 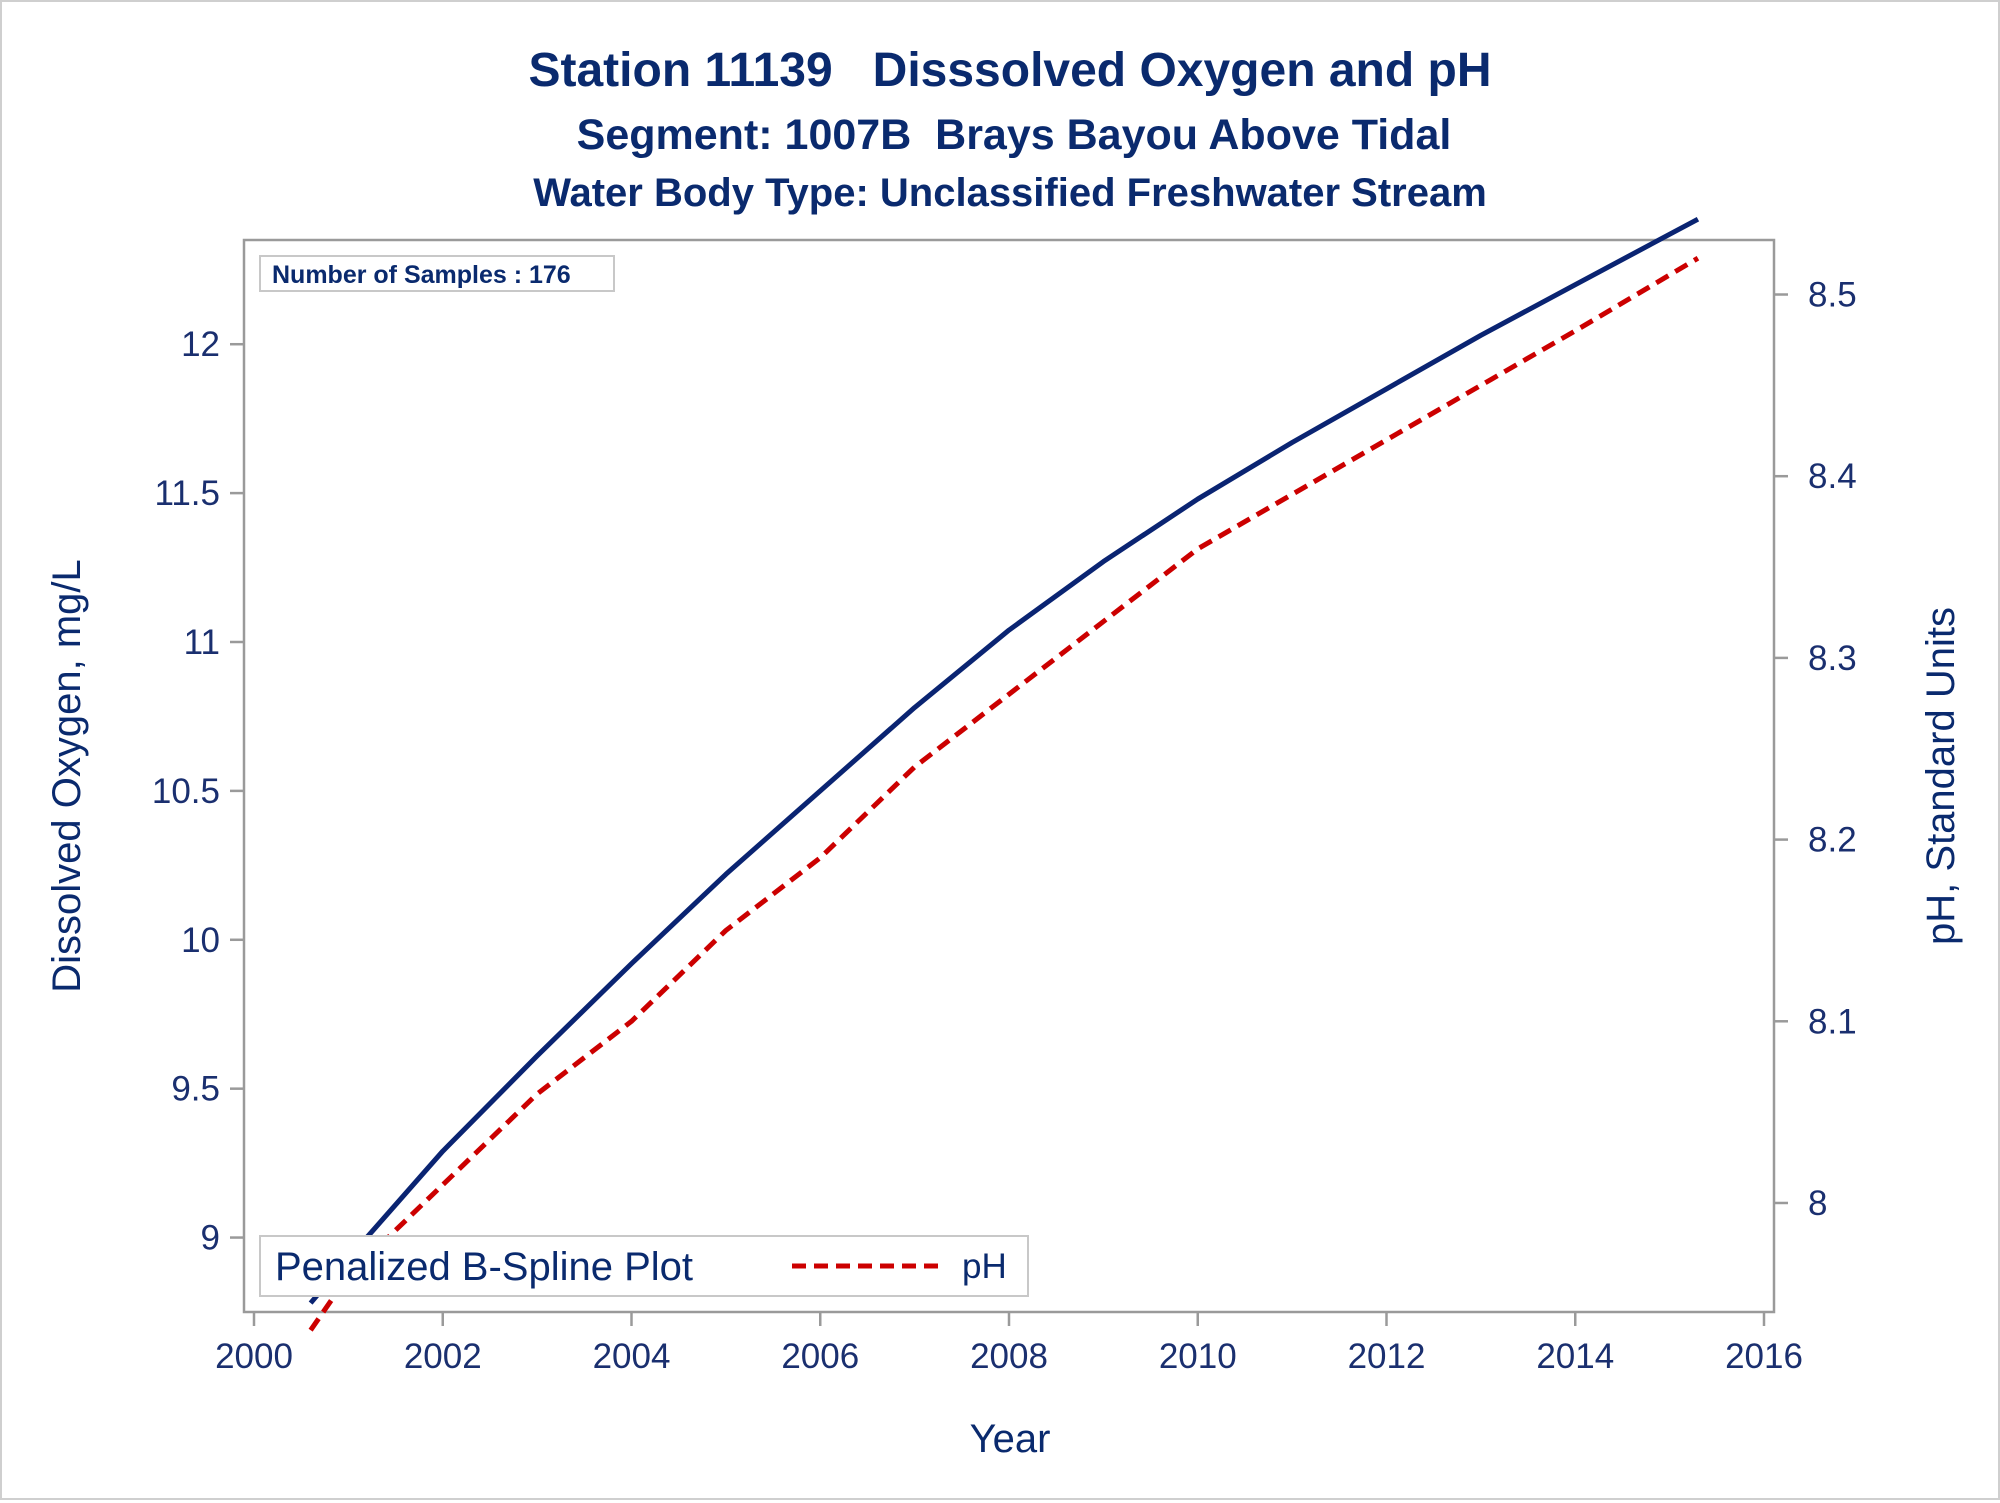 I want to click on y2-axis-label: pH, Standard Units, so click(x=1941, y=776).